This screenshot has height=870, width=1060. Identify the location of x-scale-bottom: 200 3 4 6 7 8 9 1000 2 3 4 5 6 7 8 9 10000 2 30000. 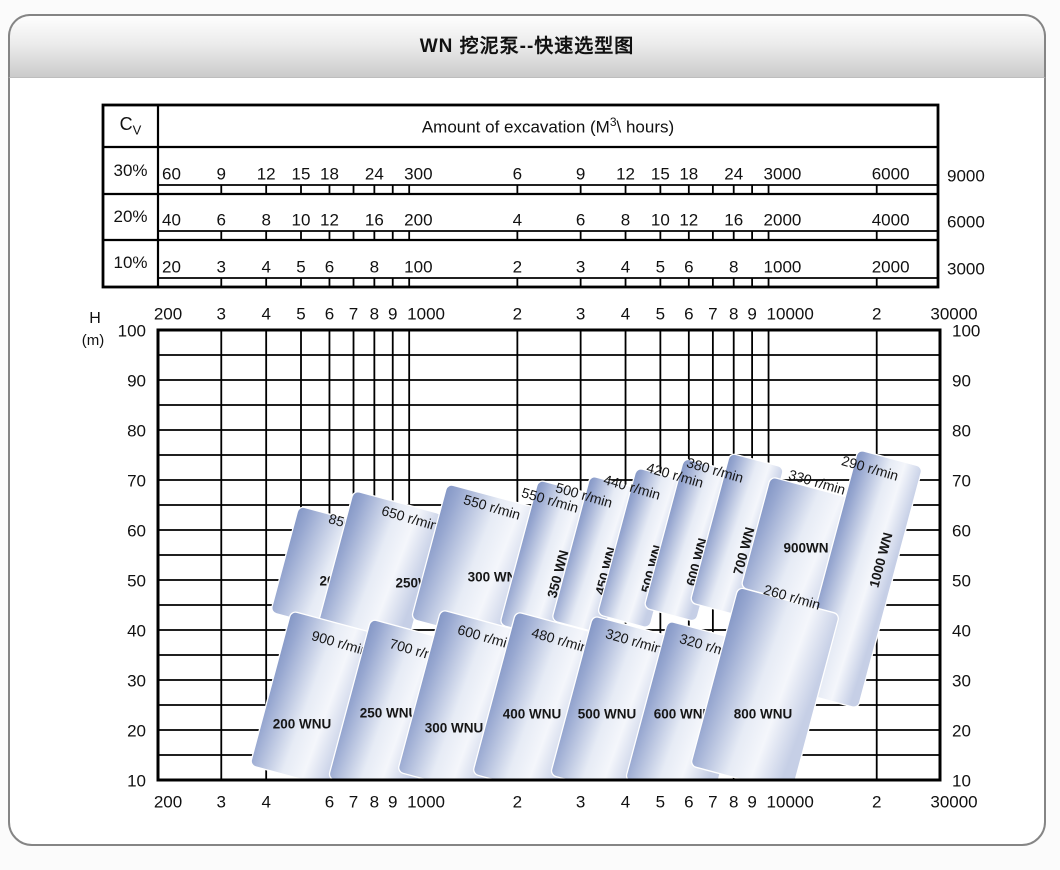
(566, 802).